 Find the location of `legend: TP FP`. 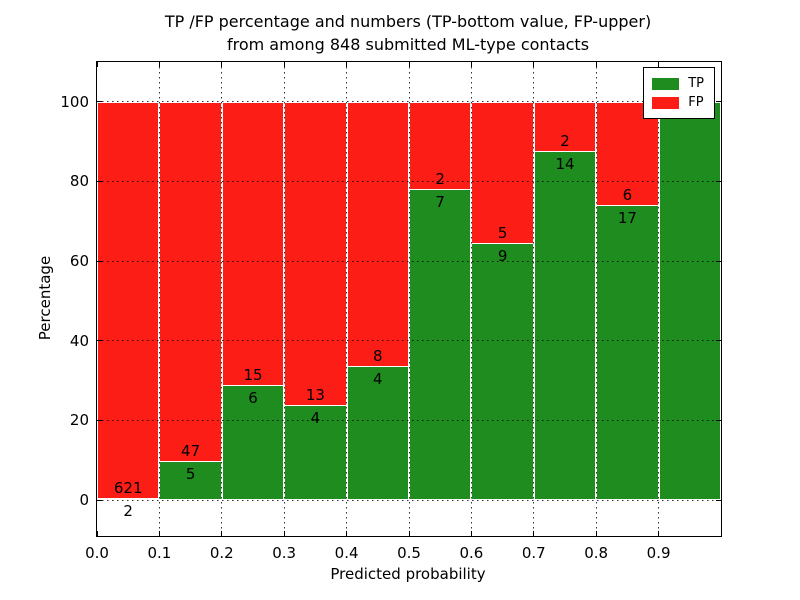

legend: TP FP is located at coordinates (679, 93).